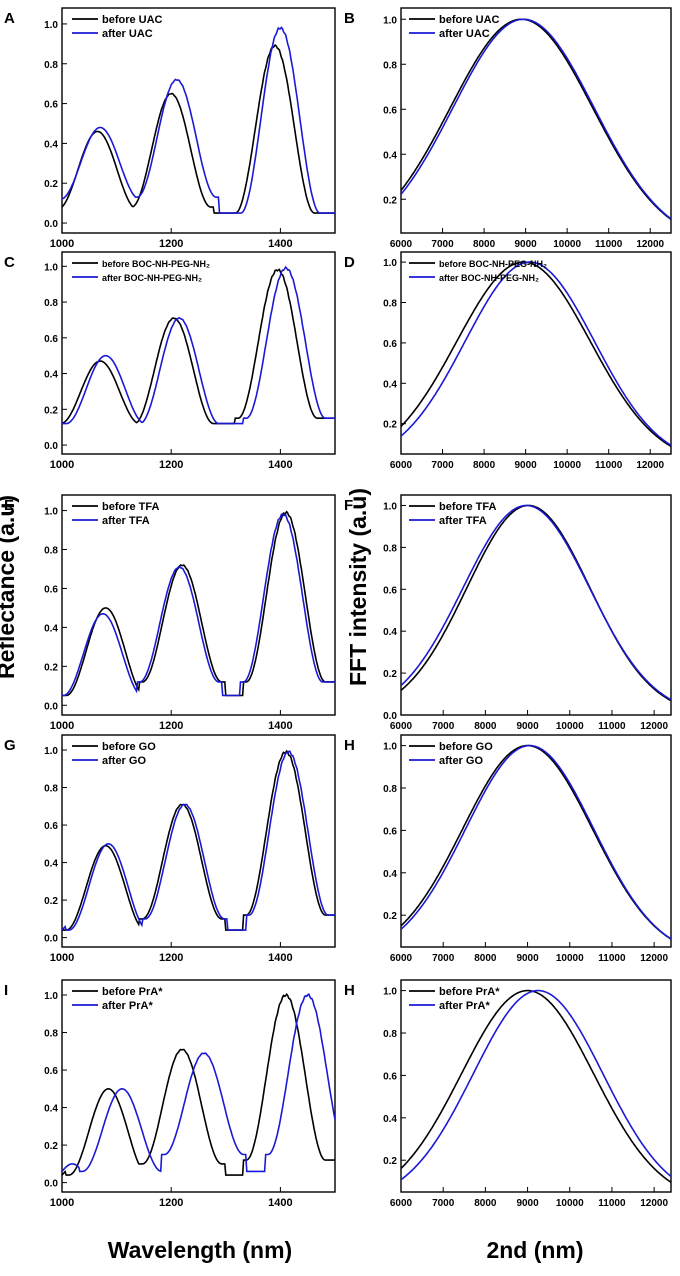  I want to click on legend-label: after UAC, so click(127, 34).